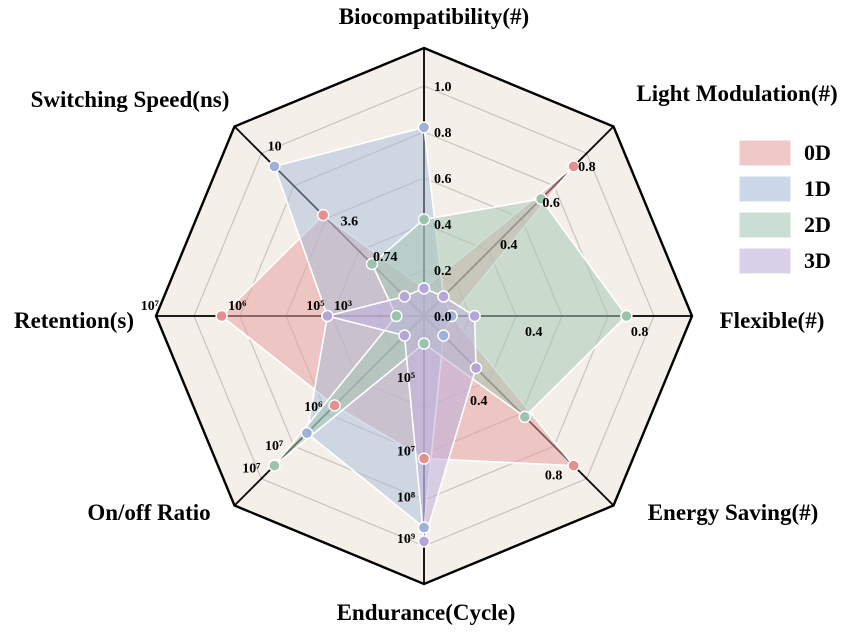 The width and height of the screenshot is (868, 632). I want to click on point-0d-light-modulation, so click(573, 166).